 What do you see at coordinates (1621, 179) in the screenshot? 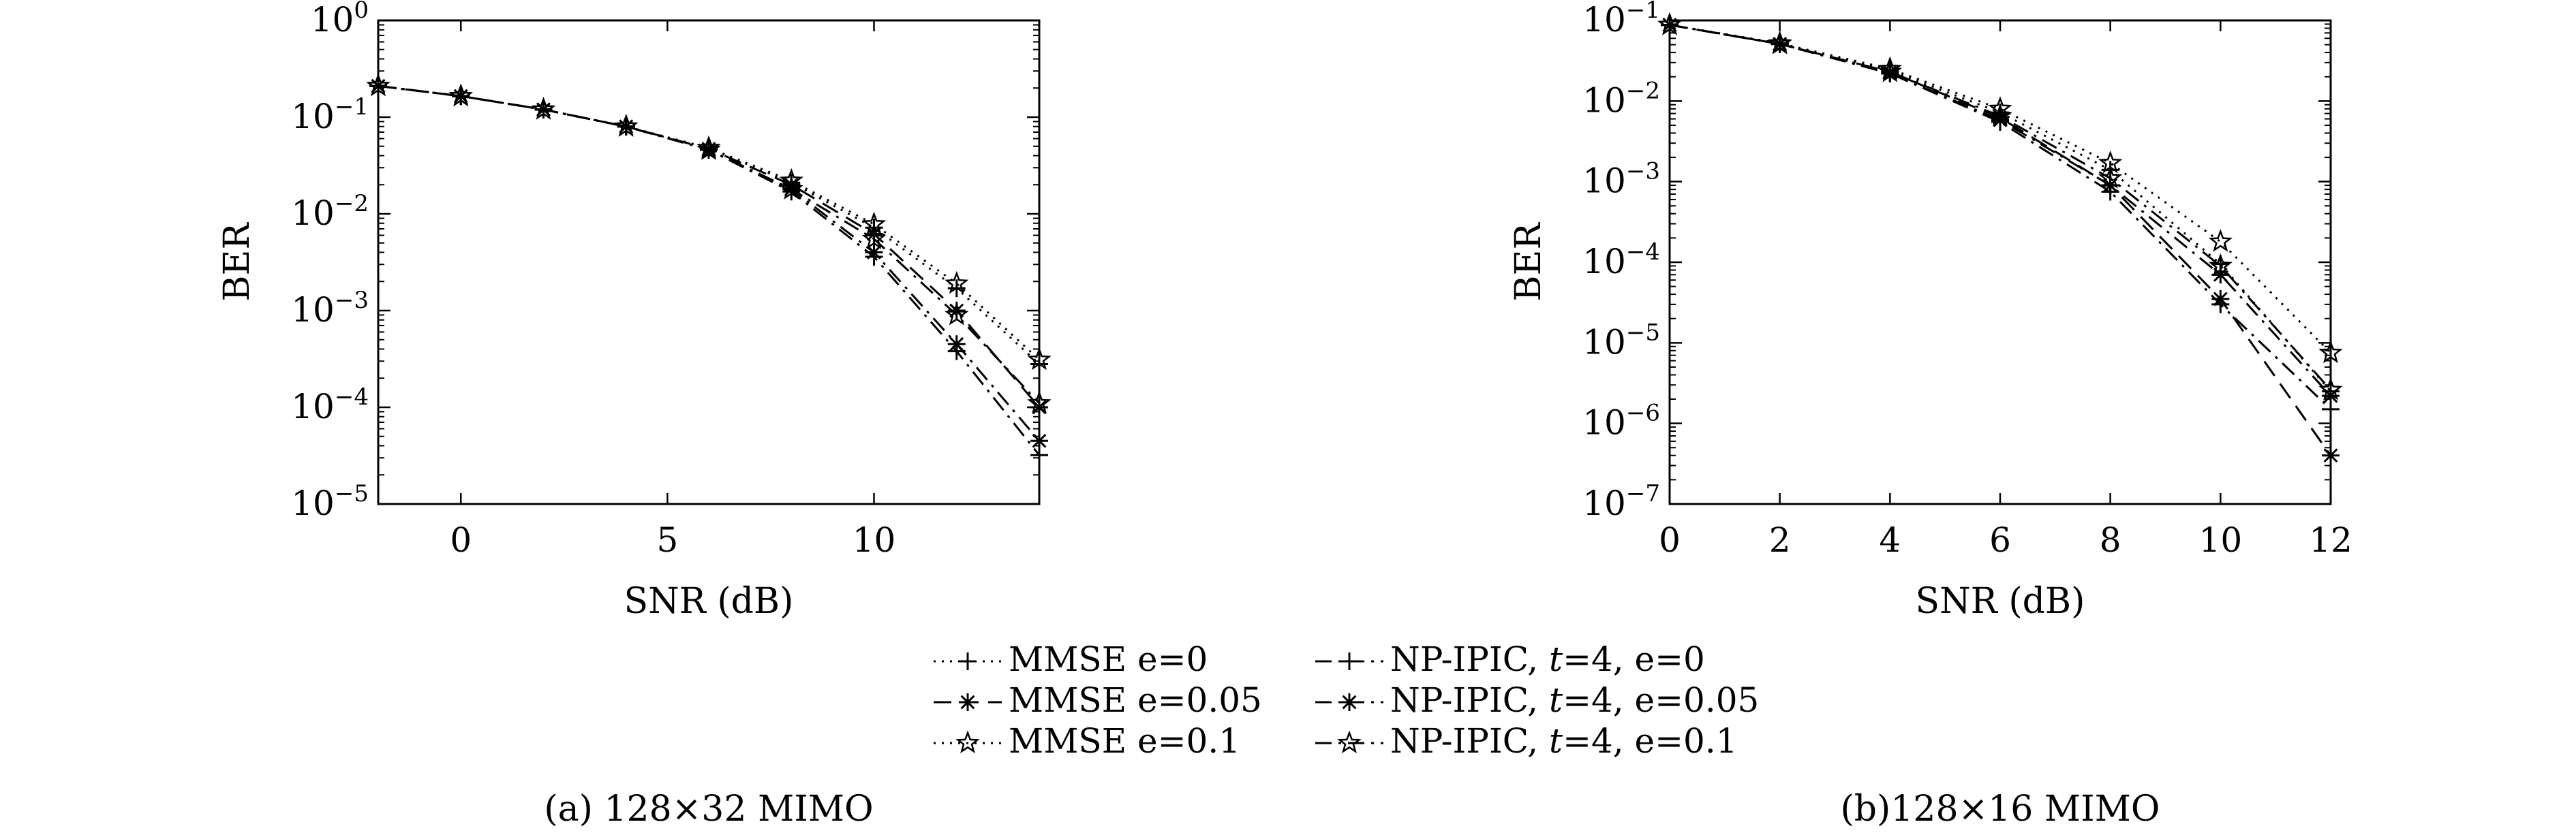
I see `b-ytick-label: 10⁻³` at bounding box center [1621, 179].